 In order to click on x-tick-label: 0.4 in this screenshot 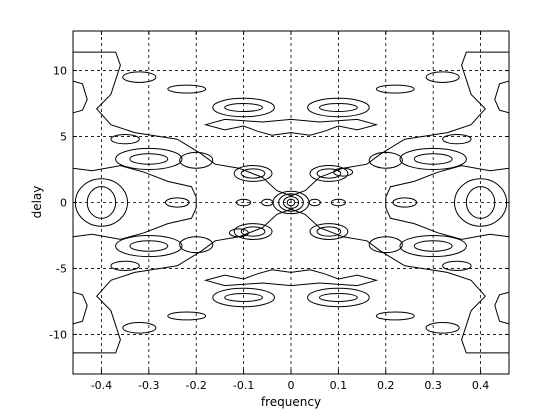, I will do `click(481, 385)`.